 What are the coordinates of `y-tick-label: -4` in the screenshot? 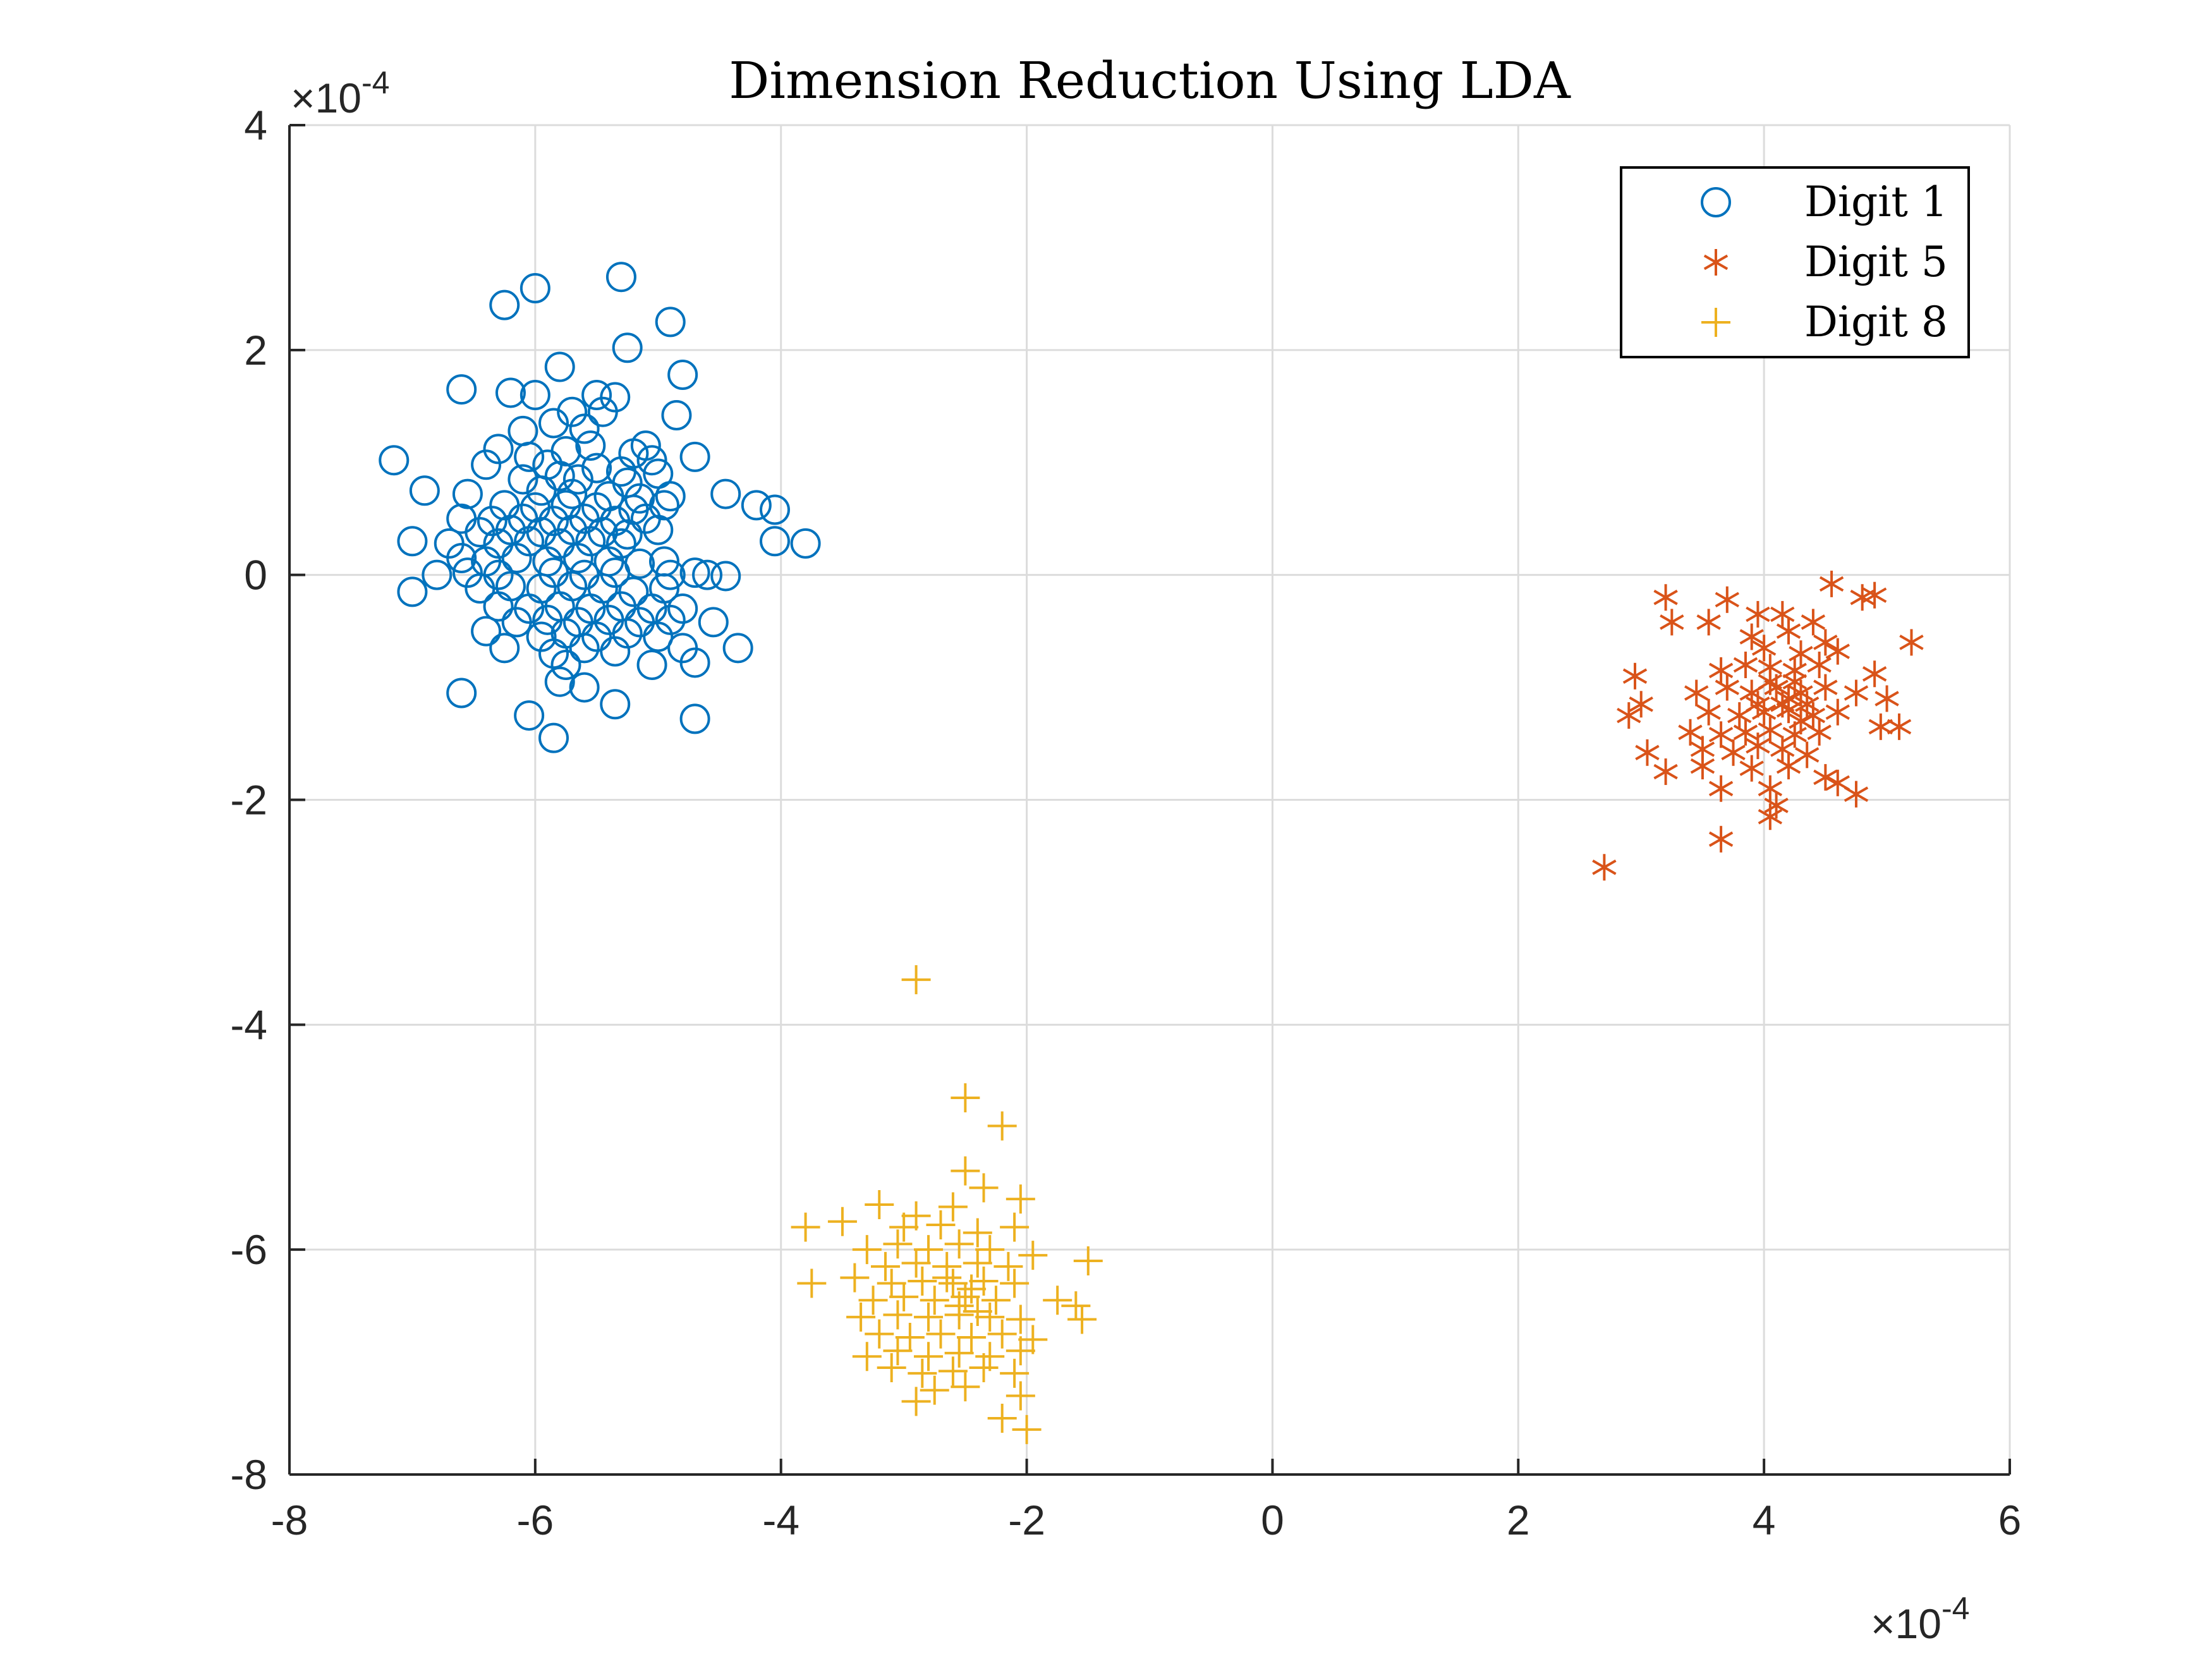 It's located at (248, 1024).